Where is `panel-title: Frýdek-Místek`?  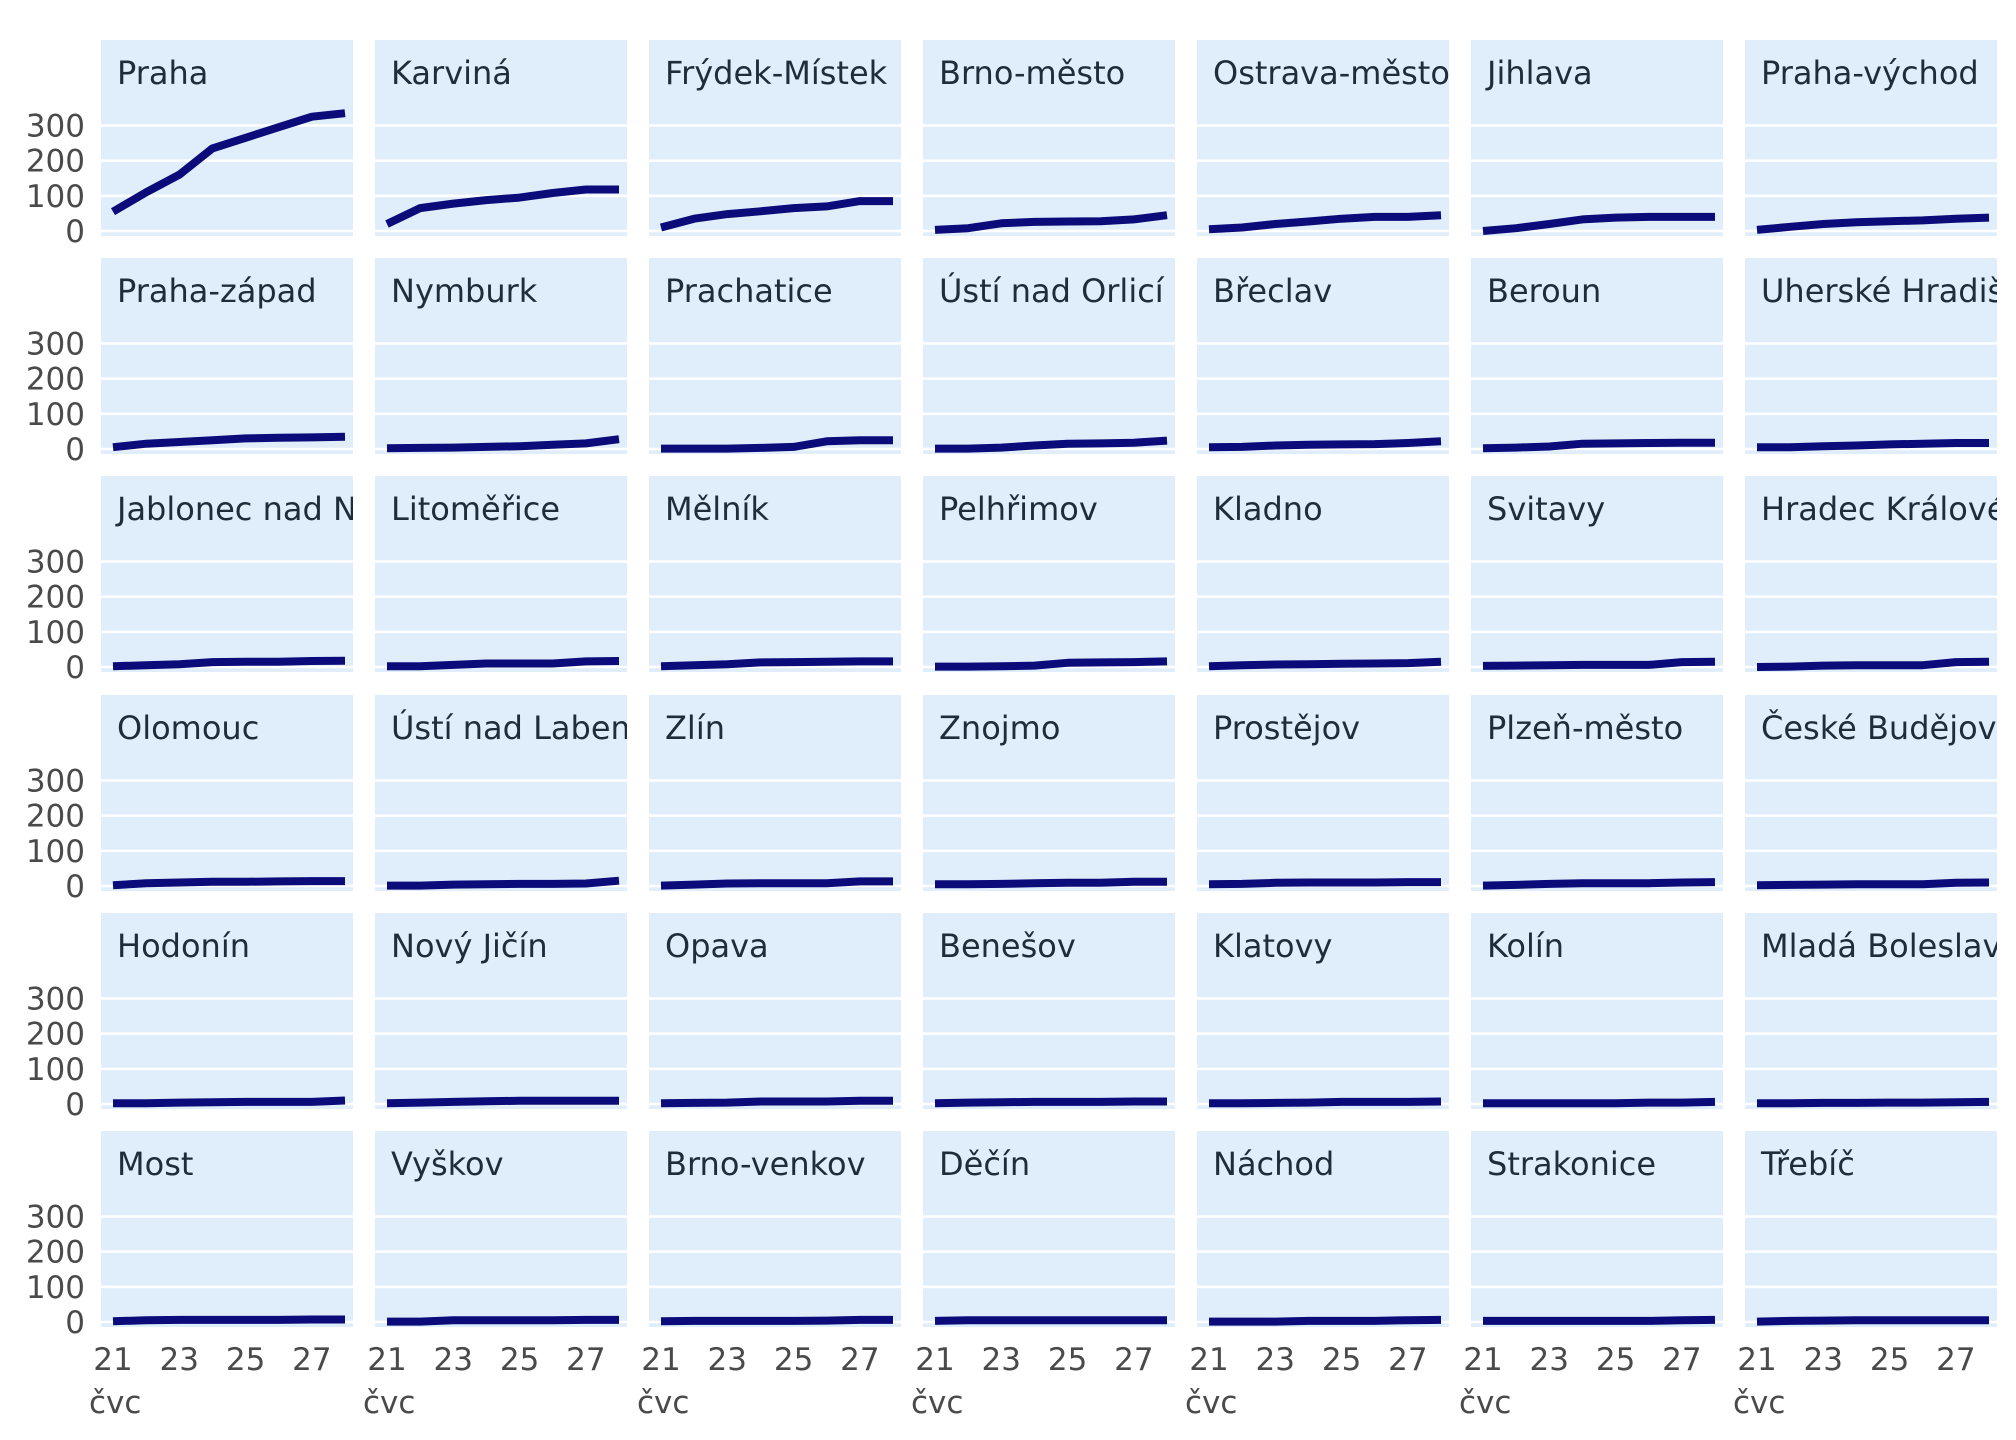
panel-title: Frýdek-Místek is located at coordinates (776, 73).